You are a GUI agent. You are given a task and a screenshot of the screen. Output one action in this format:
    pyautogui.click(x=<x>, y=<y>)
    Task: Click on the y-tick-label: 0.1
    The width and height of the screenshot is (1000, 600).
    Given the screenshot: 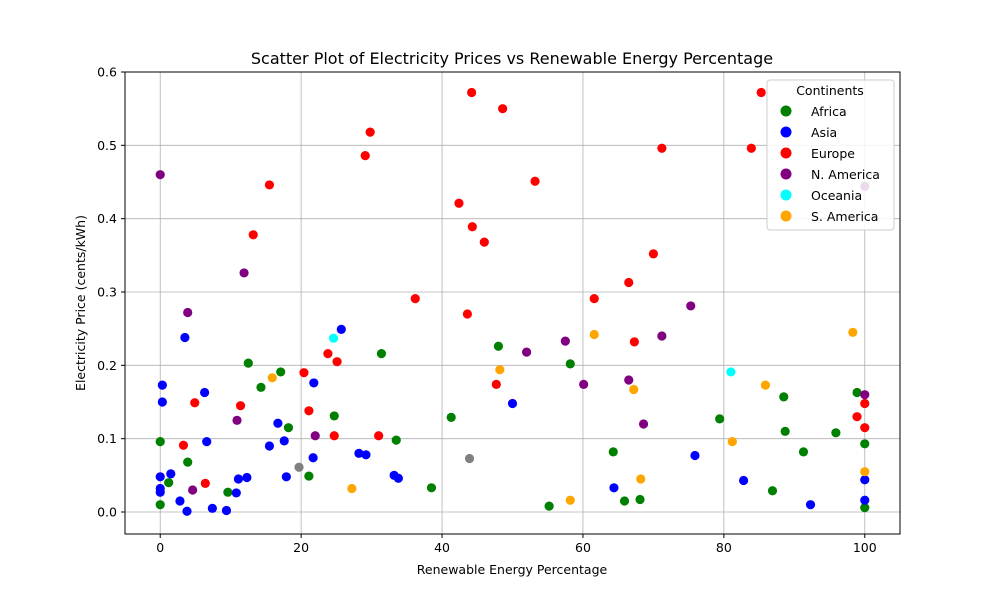 What is the action you would take?
    pyautogui.click(x=107, y=438)
    